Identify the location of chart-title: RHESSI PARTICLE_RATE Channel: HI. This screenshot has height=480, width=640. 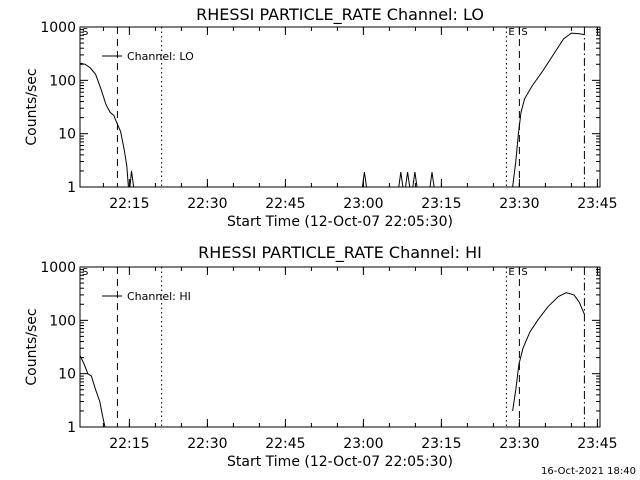
(340, 253).